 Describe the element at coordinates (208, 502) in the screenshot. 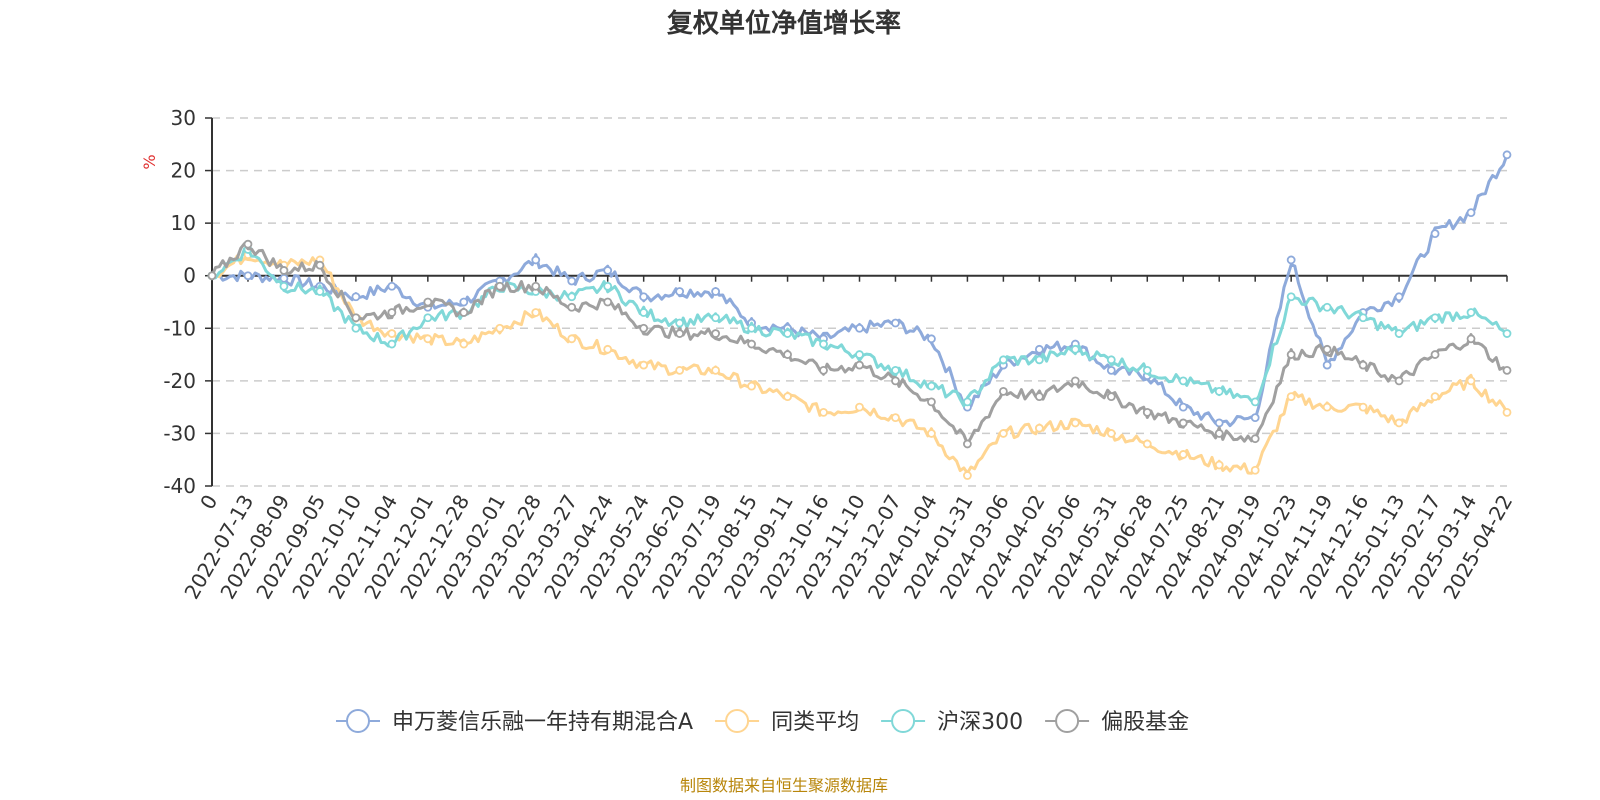

I see `x-tick-label: 0` at that location.